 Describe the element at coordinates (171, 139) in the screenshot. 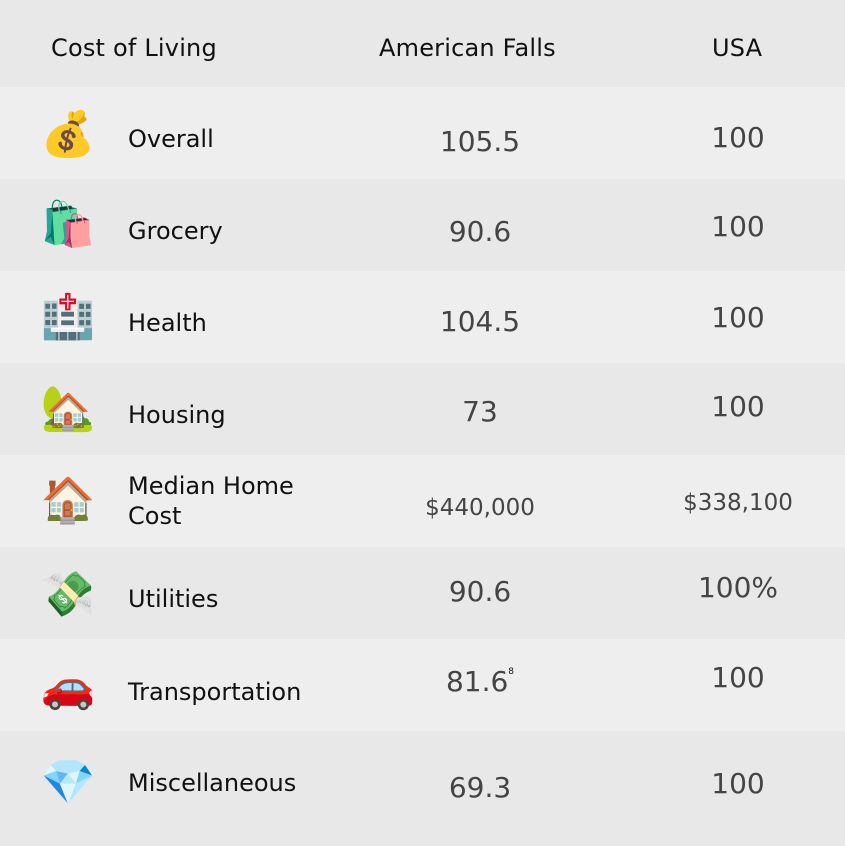

I see `row-label: Overall` at that location.